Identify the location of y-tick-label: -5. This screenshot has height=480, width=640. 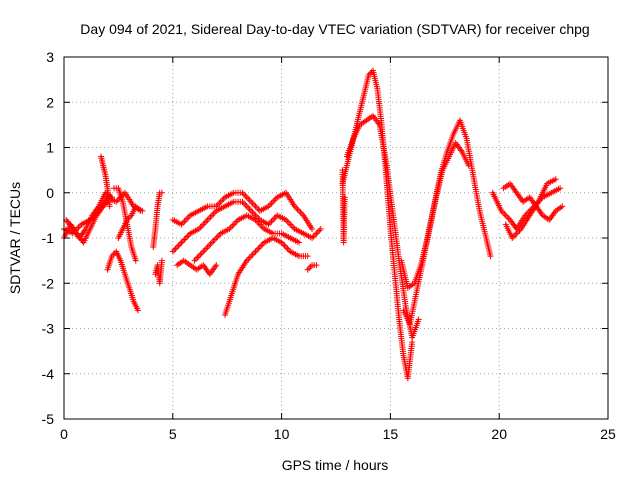
(48, 419).